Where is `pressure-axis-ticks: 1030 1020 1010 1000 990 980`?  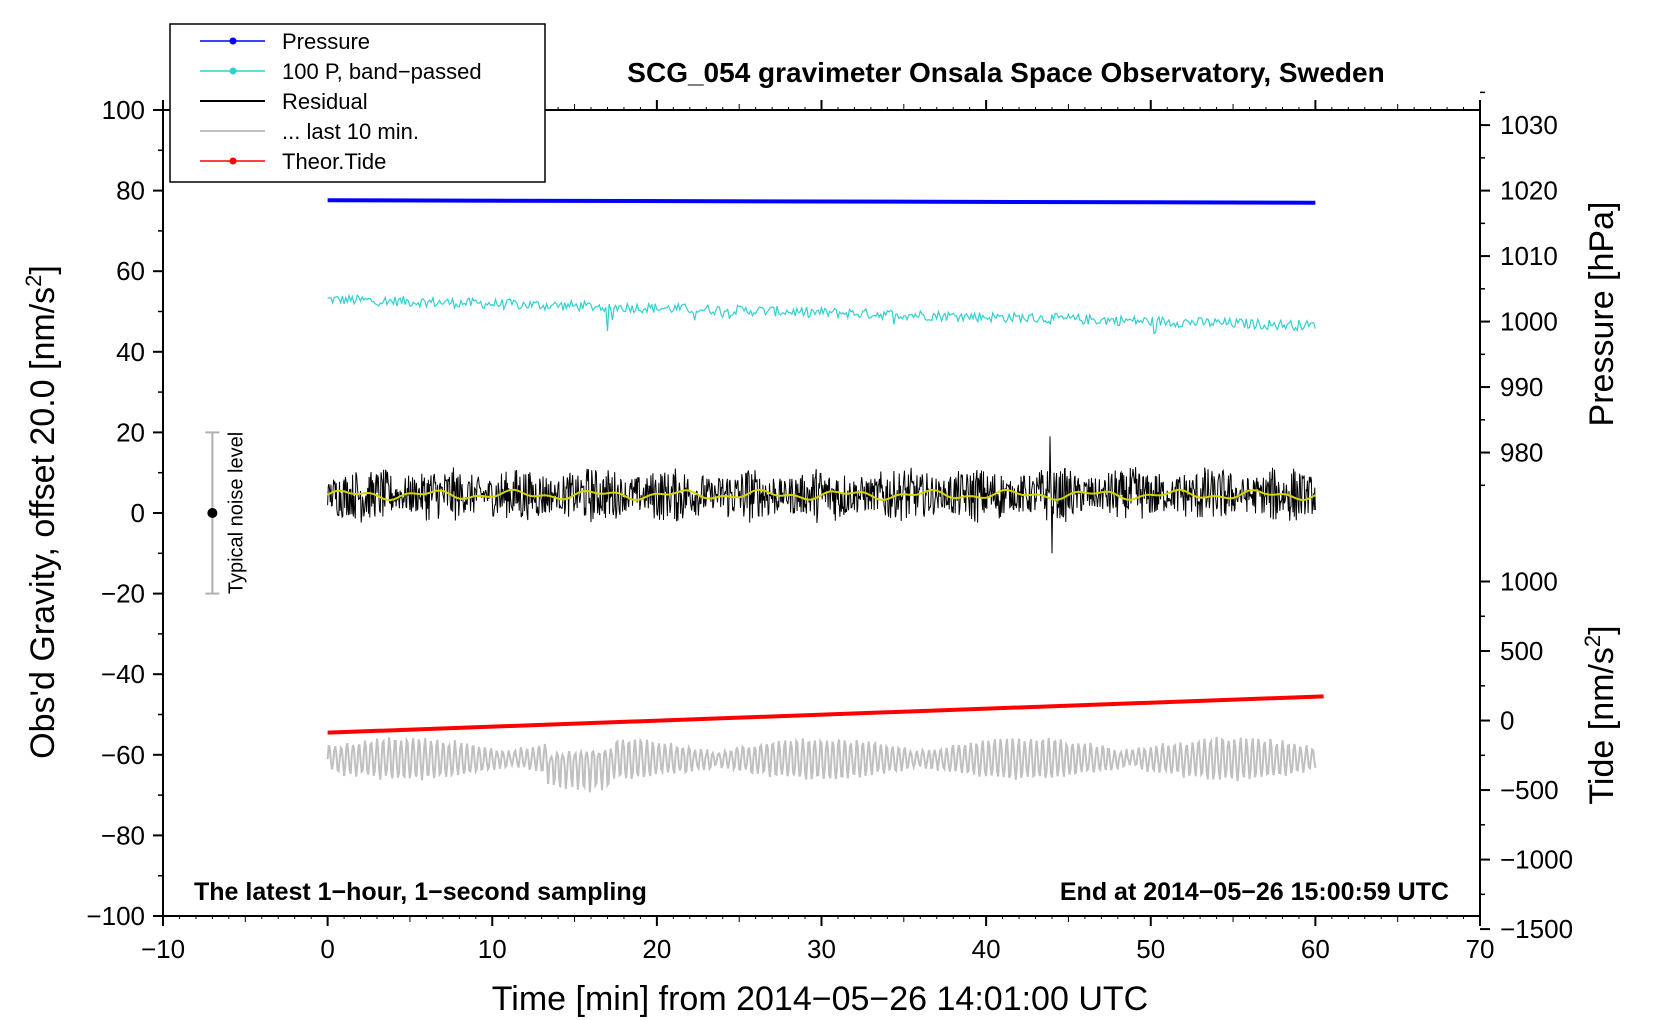 pressure-axis-ticks: 1030 1020 1010 1000 990 980 is located at coordinates (1519, 289).